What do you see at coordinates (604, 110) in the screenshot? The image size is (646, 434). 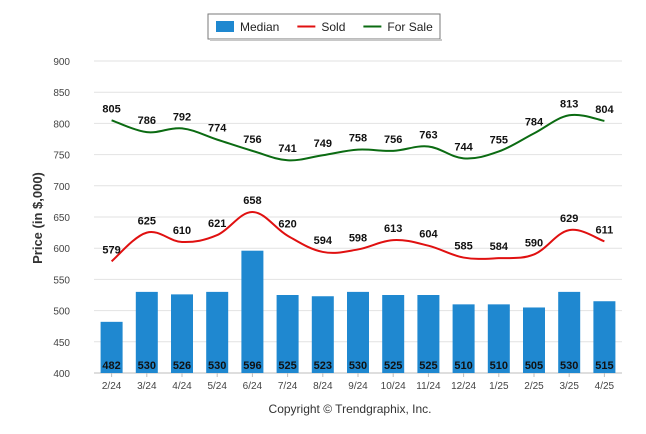 I see `for-sale-data-label: 804` at bounding box center [604, 110].